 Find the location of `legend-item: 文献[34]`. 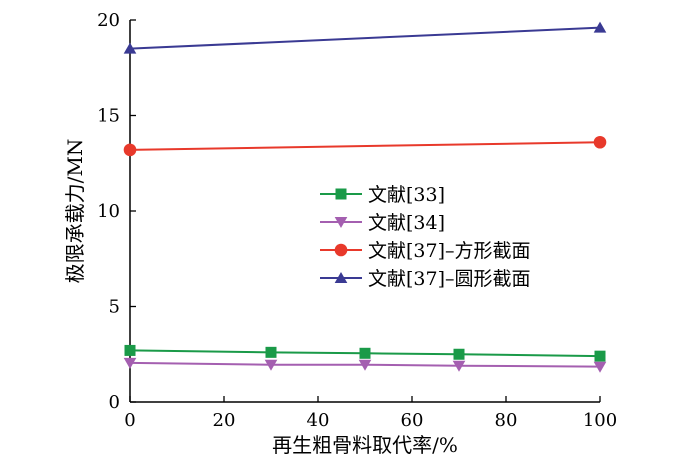

legend-item: 文献[34] is located at coordinates (382, 223).